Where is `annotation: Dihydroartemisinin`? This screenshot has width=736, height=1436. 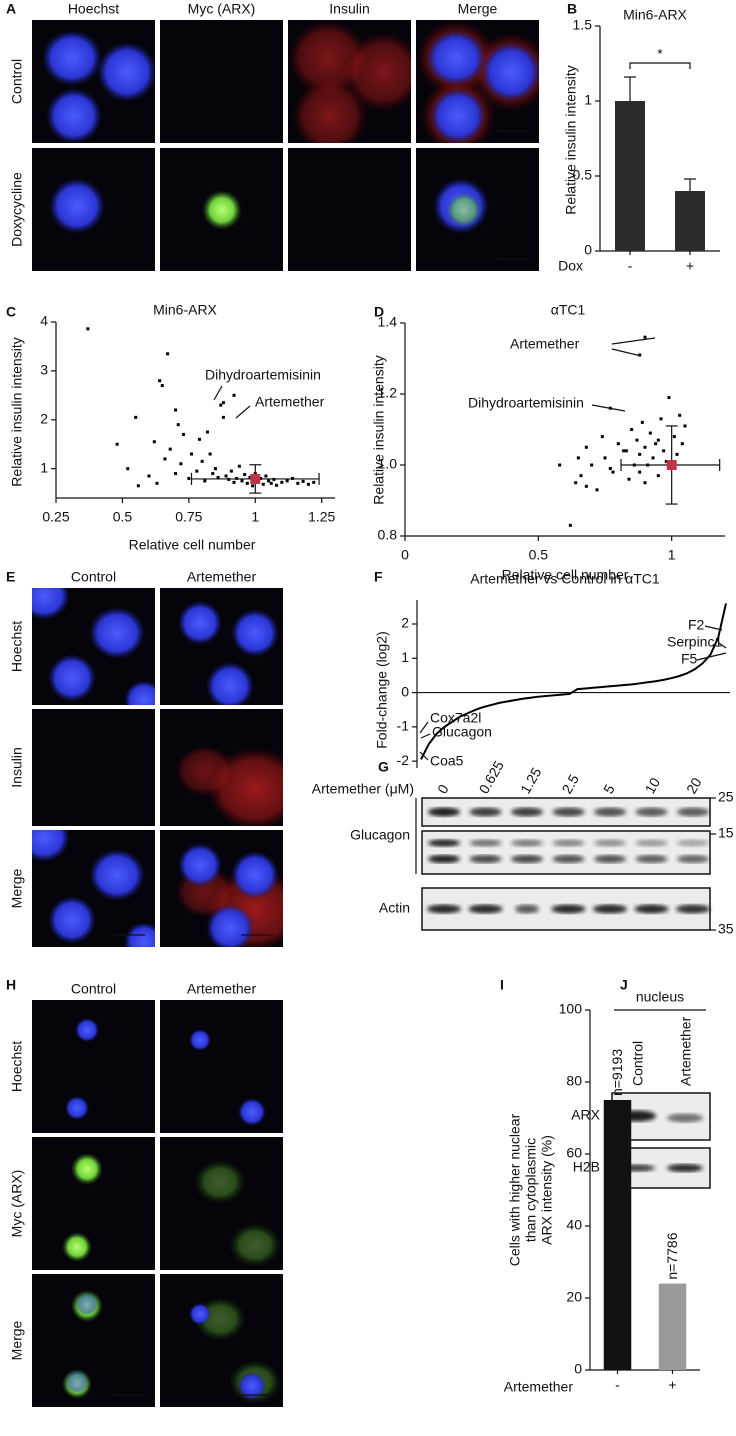 annotation: Dihydroartemisinin is located at coordinates (526, 403).